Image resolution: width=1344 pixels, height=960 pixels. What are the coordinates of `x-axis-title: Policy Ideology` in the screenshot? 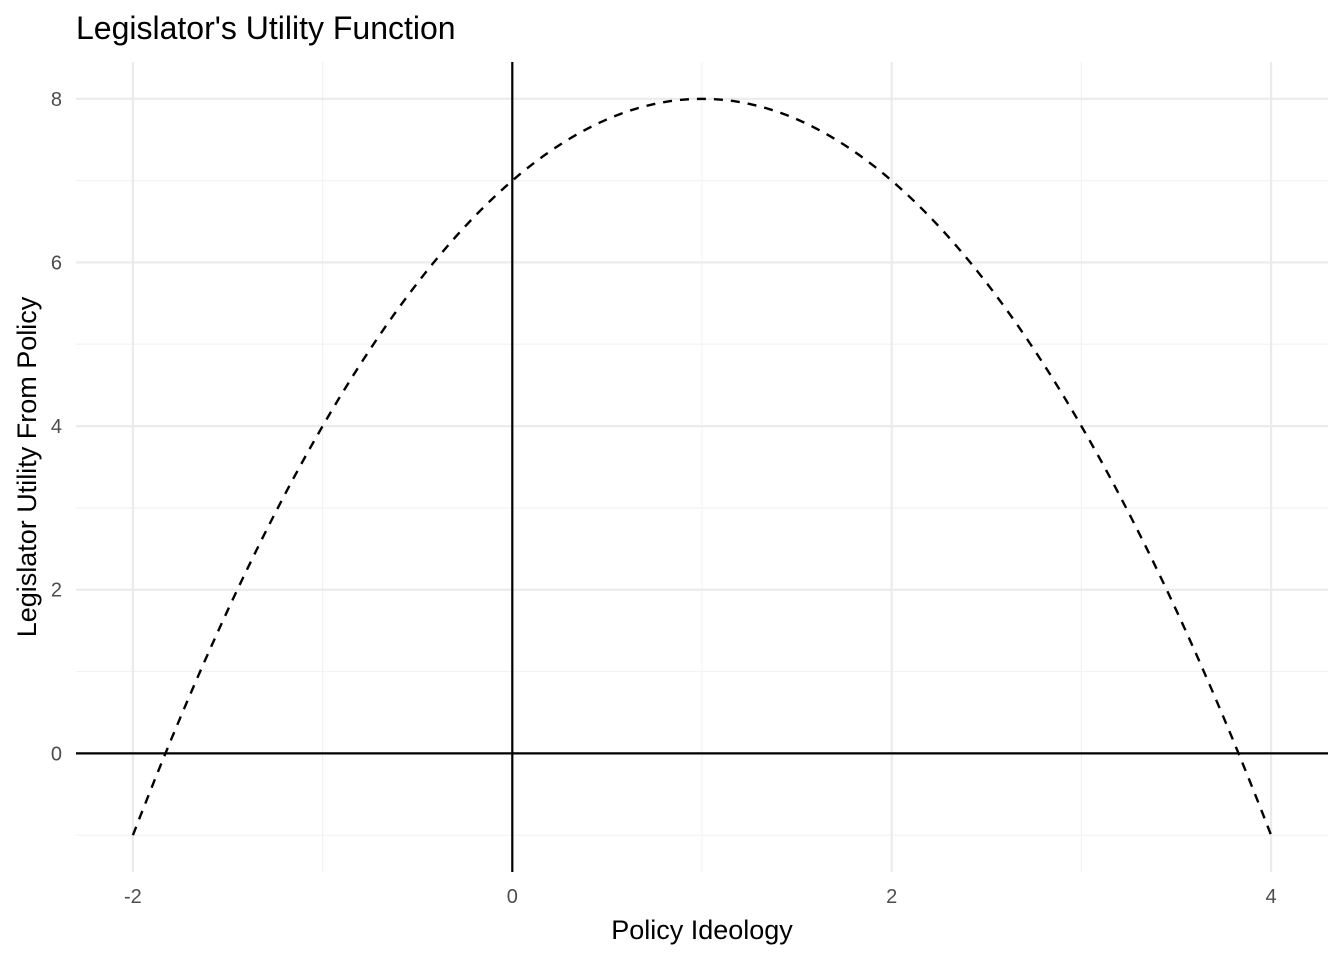 It's located at (702, 930).